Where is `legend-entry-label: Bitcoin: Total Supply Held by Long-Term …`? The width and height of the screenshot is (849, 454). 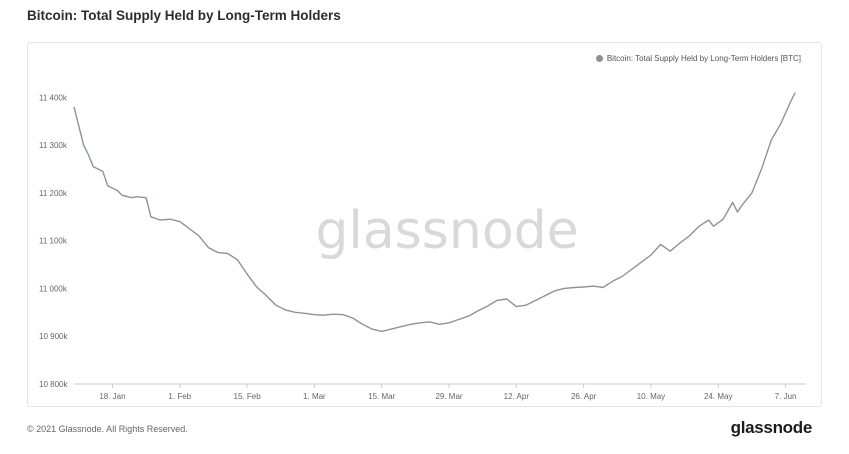 legend-entry-label: Bitcoin: Total Supply Held by Long-Term … is located at coordinates (703, 58).